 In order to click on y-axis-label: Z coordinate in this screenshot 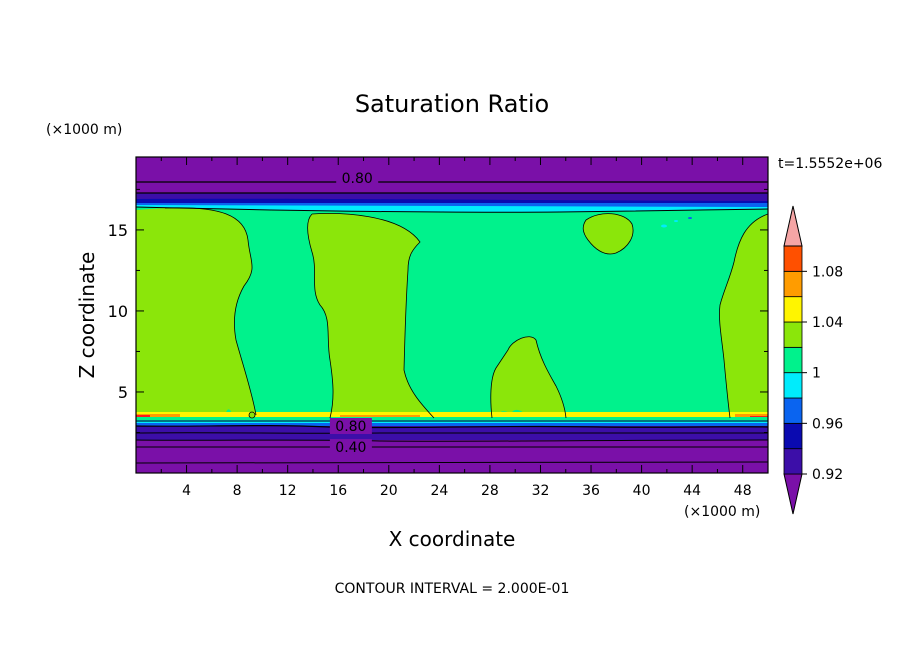, I will do `click(87, 315)`.